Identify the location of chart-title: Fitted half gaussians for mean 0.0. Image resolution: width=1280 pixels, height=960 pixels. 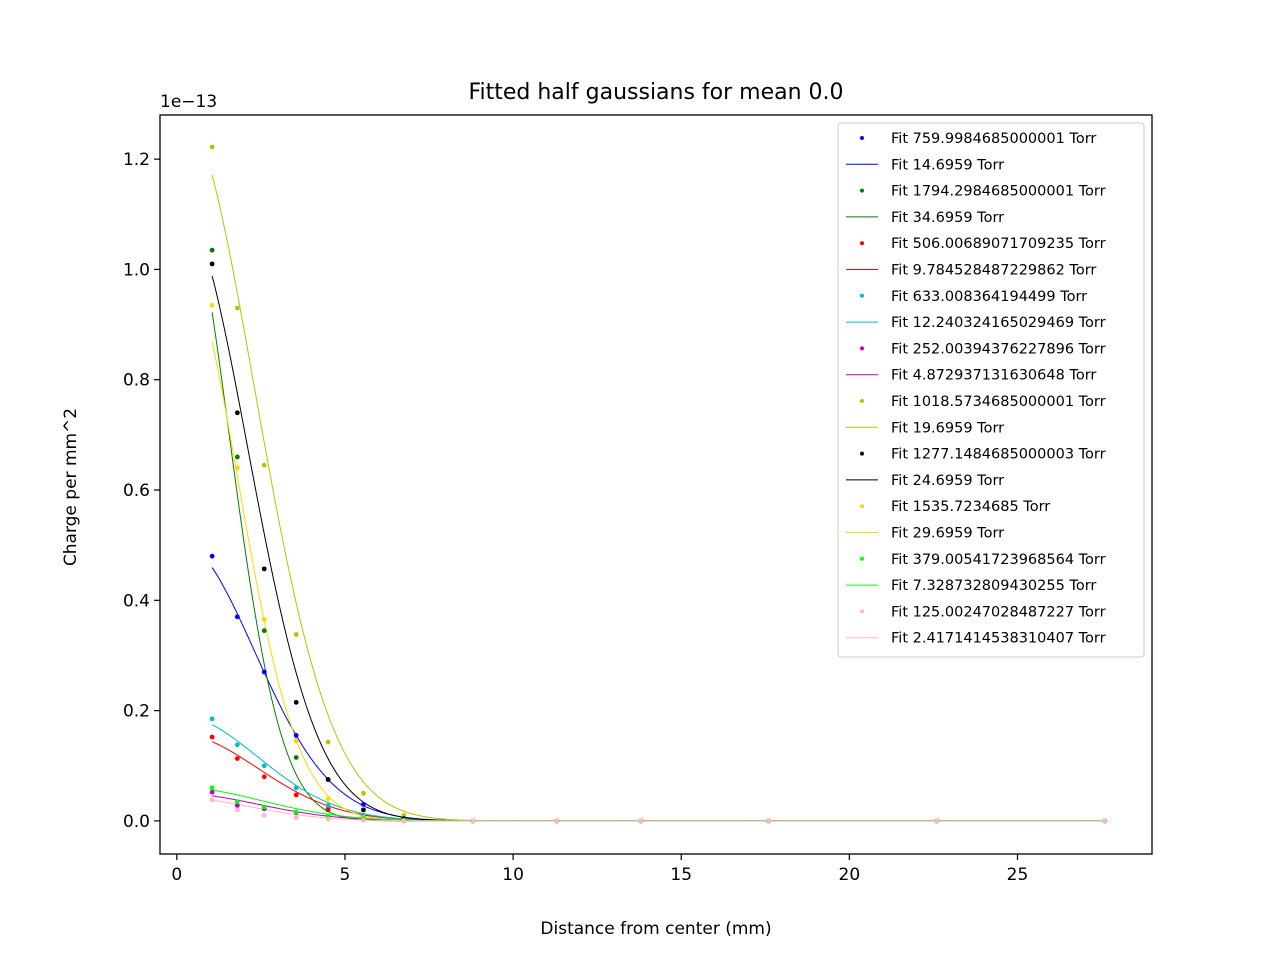
(655, 92).